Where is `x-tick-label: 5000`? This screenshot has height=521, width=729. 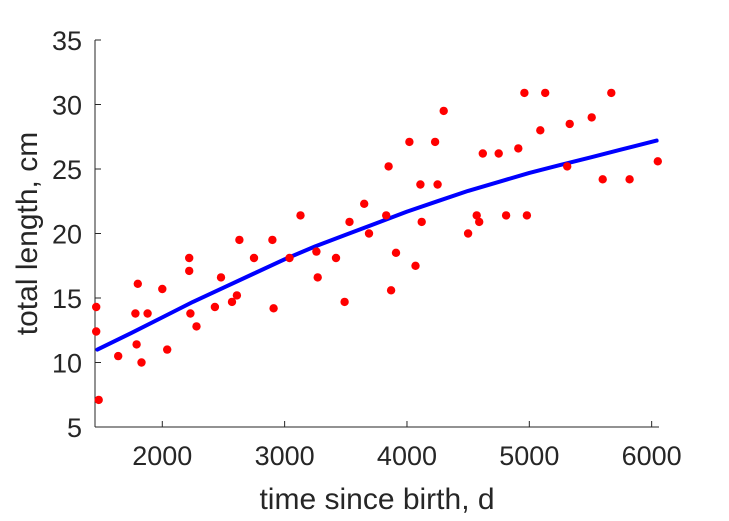 x-tick-label: 5000 is located at coordinates (529, 456).